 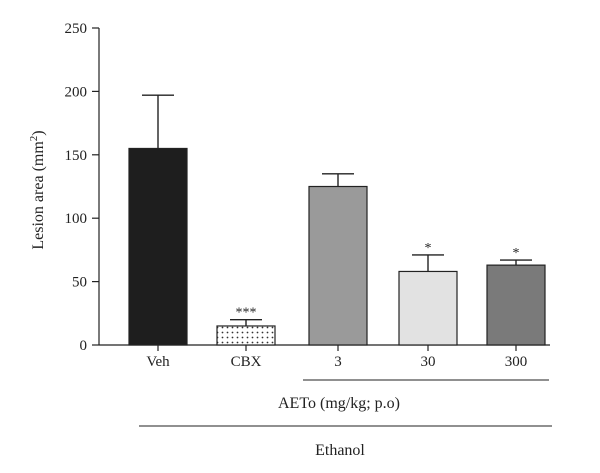 I want to click on bar-CBX, so click(x=246, y=335).